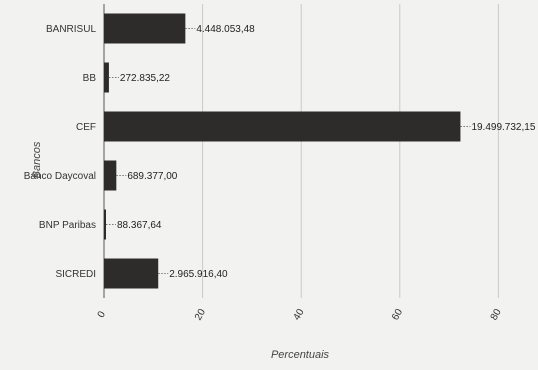 The height and width of the screenshot is (370, 538). I want to click on category-label: CEF, so click(86, 127).